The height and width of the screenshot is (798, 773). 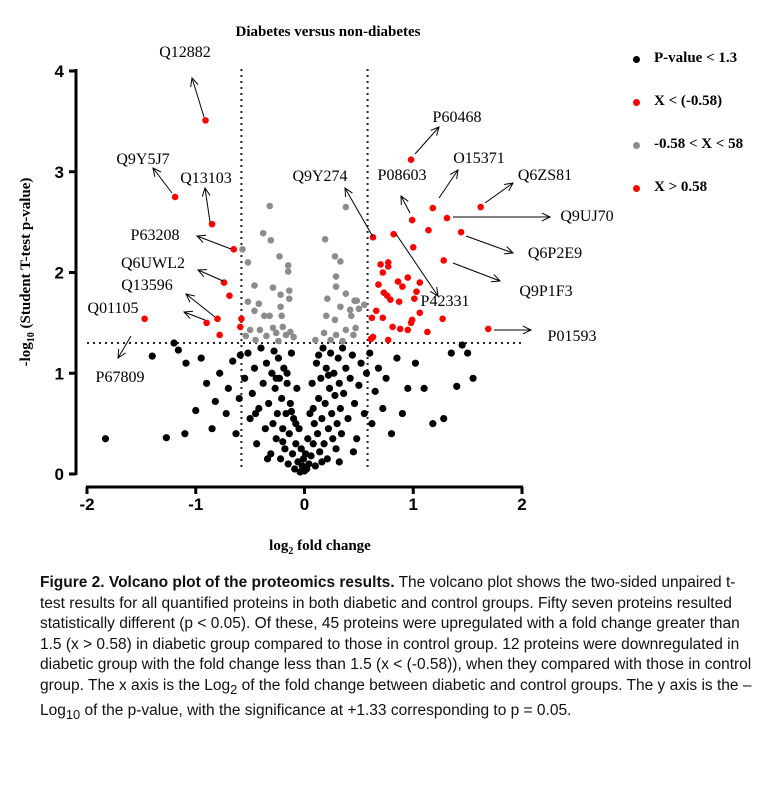 I want to click on point-label: Q9Y5J7, so click(x=142, y=159).